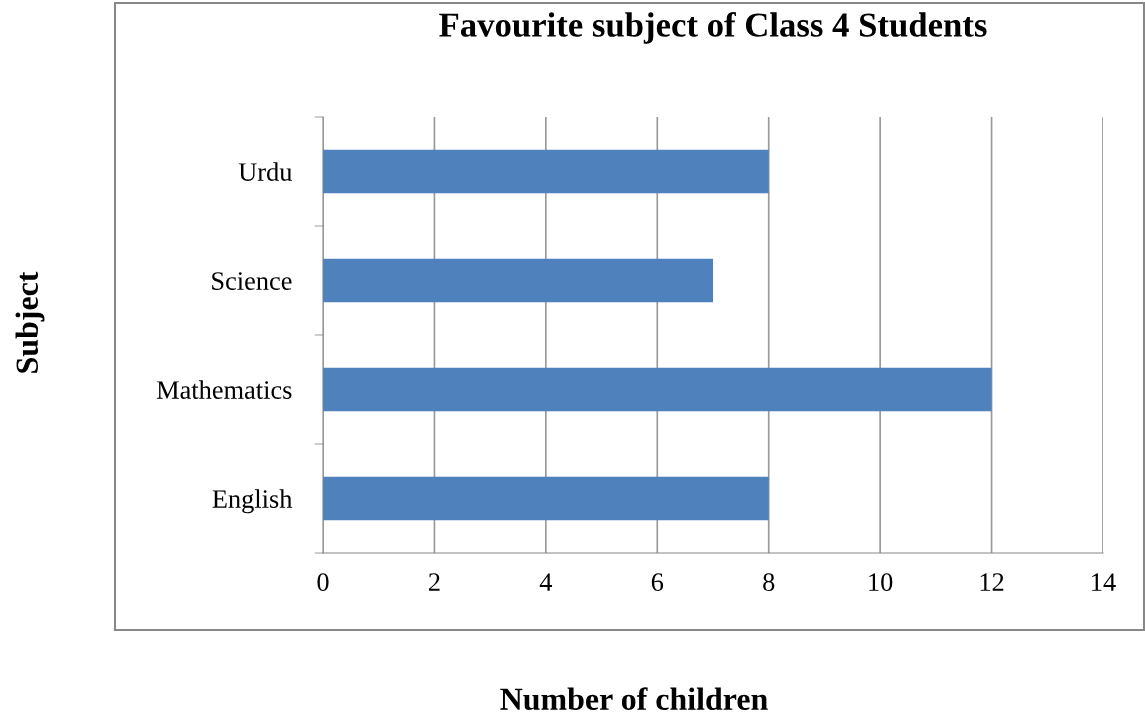 The image size is (1145, 719). Describe the element at coordinates (252, 501) in the screenshot. I see `y-tick-label: English` at that location.